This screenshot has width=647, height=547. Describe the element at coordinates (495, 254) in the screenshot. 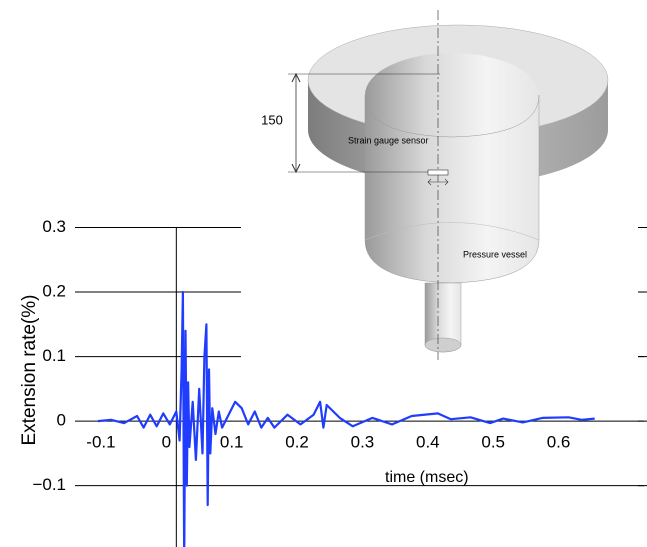

I see `annotation: Pressure vessel` at that location.